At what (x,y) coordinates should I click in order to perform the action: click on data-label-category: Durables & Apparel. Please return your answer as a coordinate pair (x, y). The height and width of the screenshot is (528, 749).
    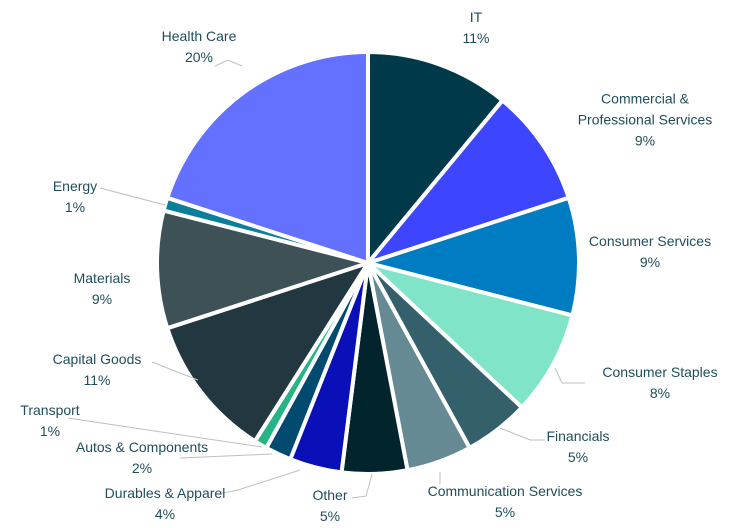
    Looking at the image, I should click on (165, 493).